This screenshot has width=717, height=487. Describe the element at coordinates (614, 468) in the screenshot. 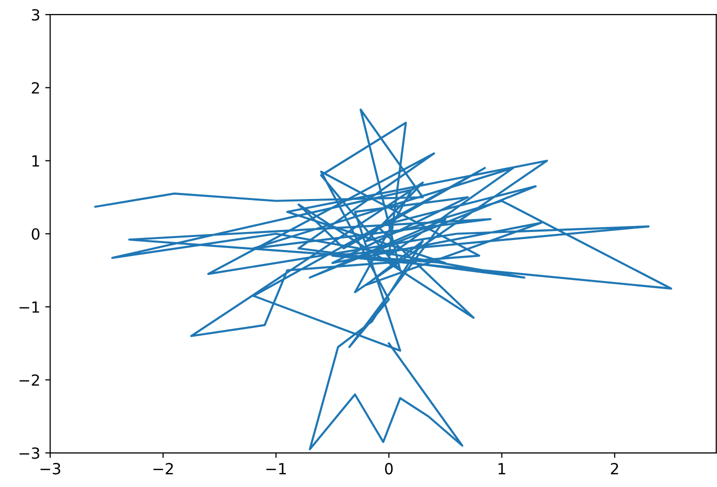

I see `x-tick-label: 2` at that location.